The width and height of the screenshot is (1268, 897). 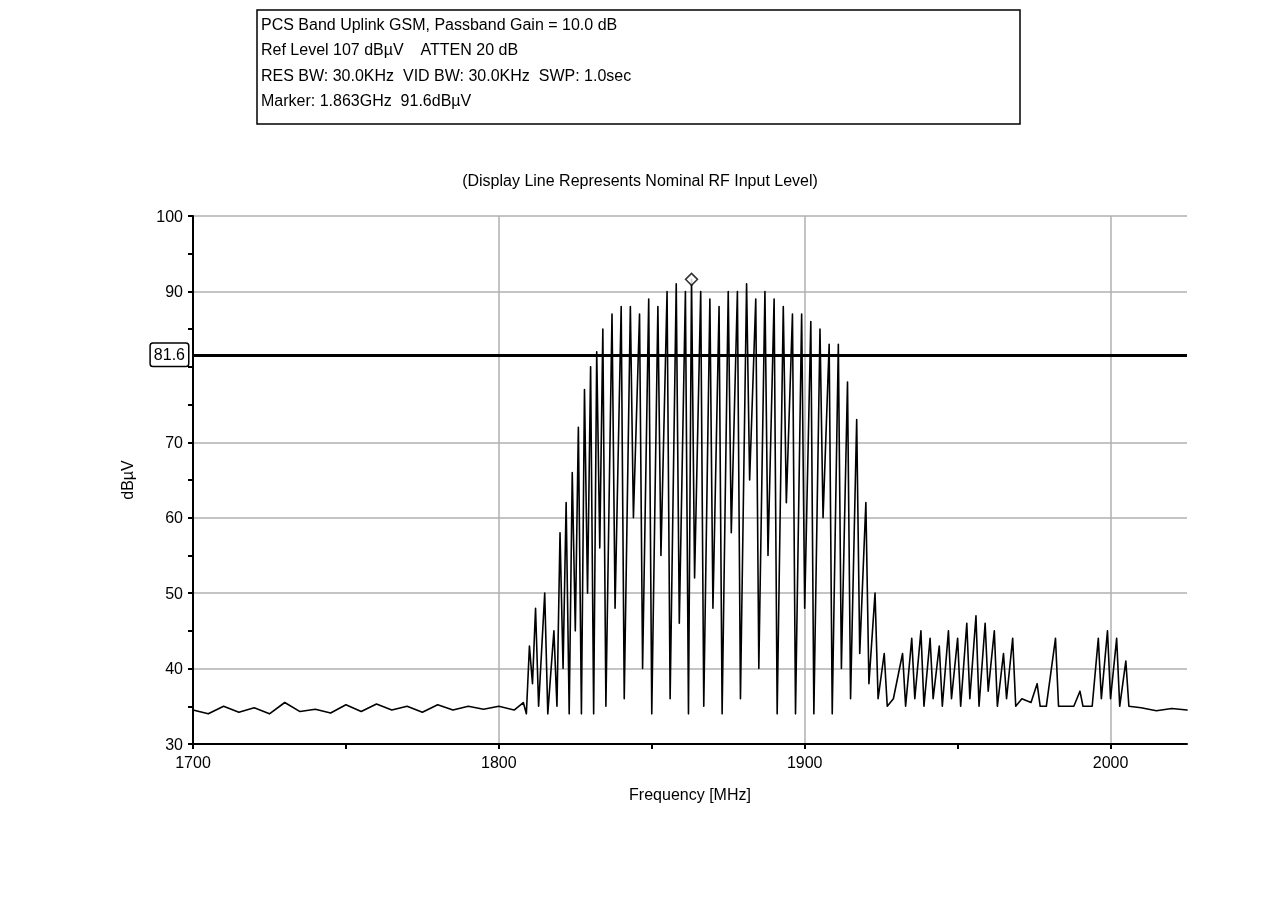 I want to click on chart-subtitle: (Display Line Represents Nominal RF Input Level), so click(x=640, y=180).